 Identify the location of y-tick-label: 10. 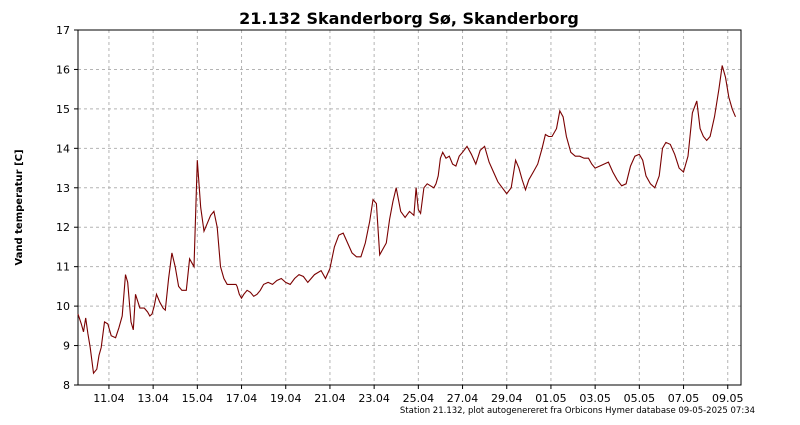
(63, 306).